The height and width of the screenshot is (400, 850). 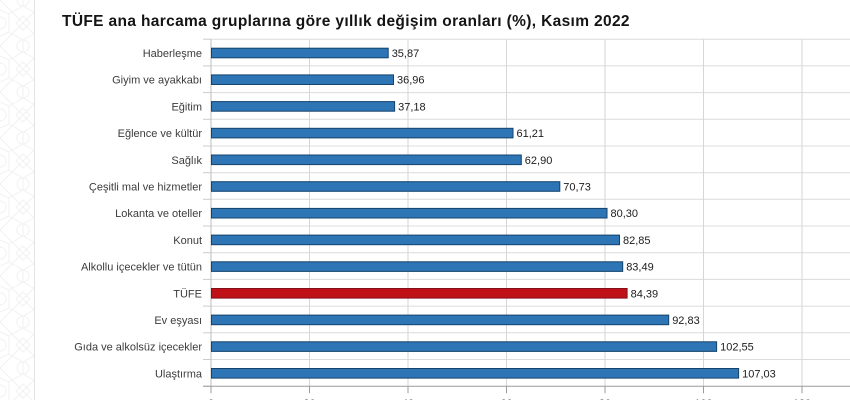 I want to click on svg-text: 82,85, so click(x=637, y=241).